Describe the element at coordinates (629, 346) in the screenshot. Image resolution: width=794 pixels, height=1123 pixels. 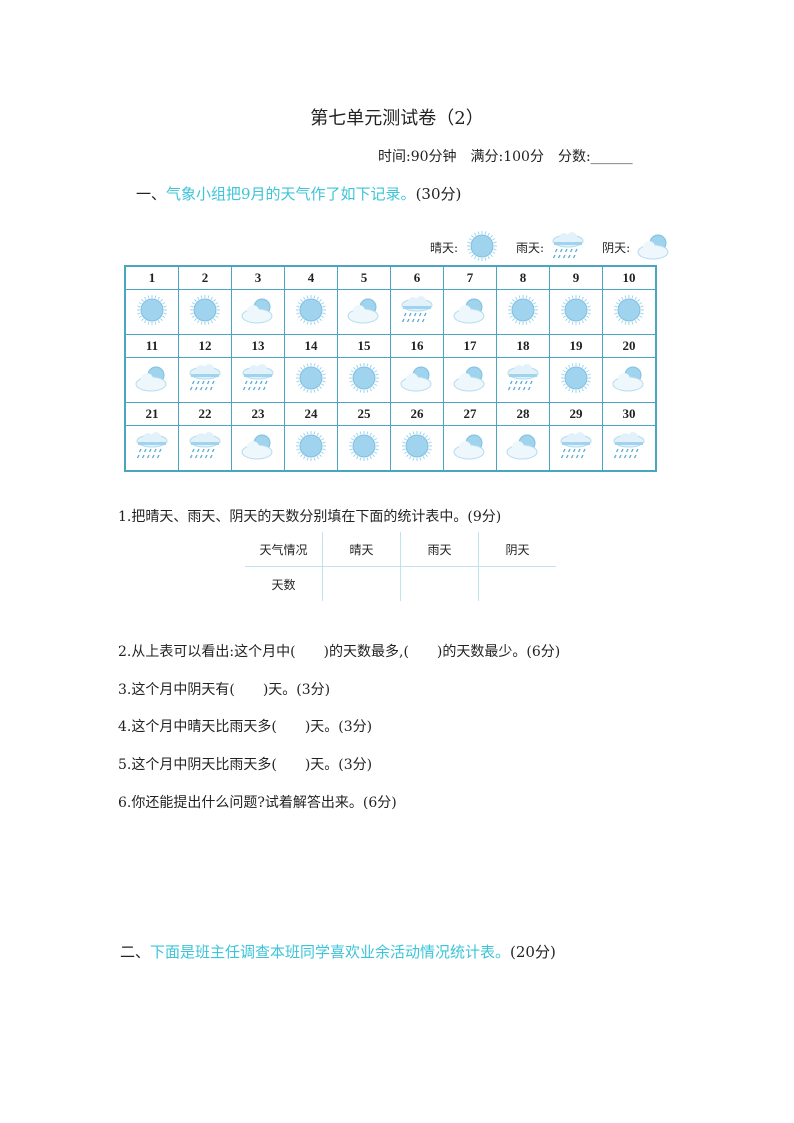
I see `day-number: 20` at that location.